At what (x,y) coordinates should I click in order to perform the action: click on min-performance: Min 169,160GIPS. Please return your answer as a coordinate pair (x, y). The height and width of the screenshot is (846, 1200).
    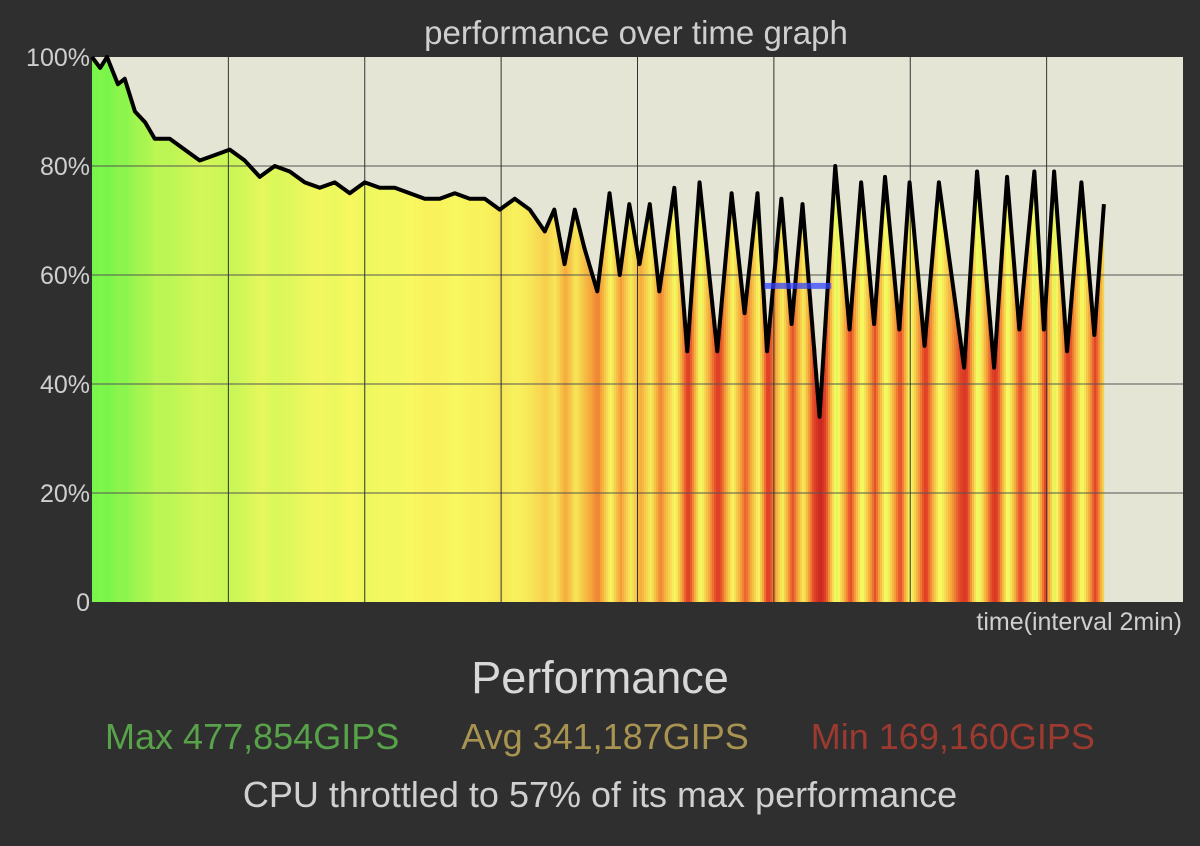
    Looking at the image, I should click on (952, 736).